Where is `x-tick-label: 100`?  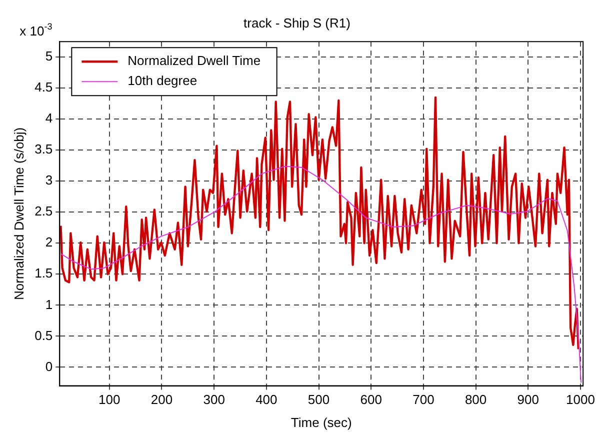 x-tick-label: 100 is located at coordinates (109, 400).